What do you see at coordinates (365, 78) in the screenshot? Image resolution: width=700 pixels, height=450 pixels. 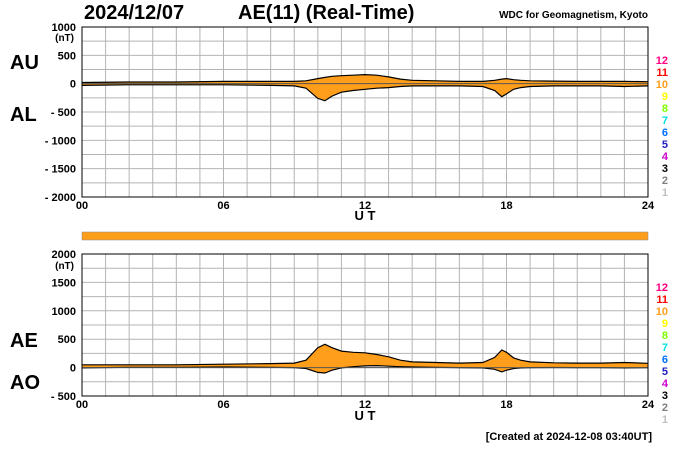 I see `series-line-au` at bounding box center [365, 78].